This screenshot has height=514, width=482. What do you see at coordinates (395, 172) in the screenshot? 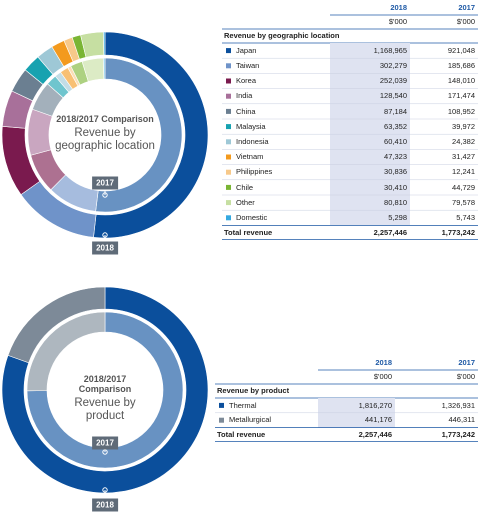
I see `row-value: 30,836` at bounding box center [395, 172].